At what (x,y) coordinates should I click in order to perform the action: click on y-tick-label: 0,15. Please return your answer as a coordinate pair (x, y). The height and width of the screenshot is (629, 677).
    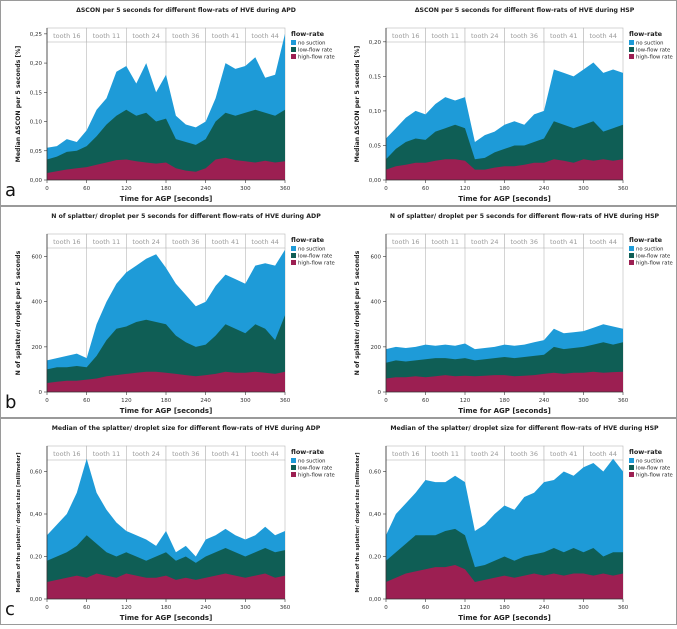
    Looking at the image, I should click on (375, 77).